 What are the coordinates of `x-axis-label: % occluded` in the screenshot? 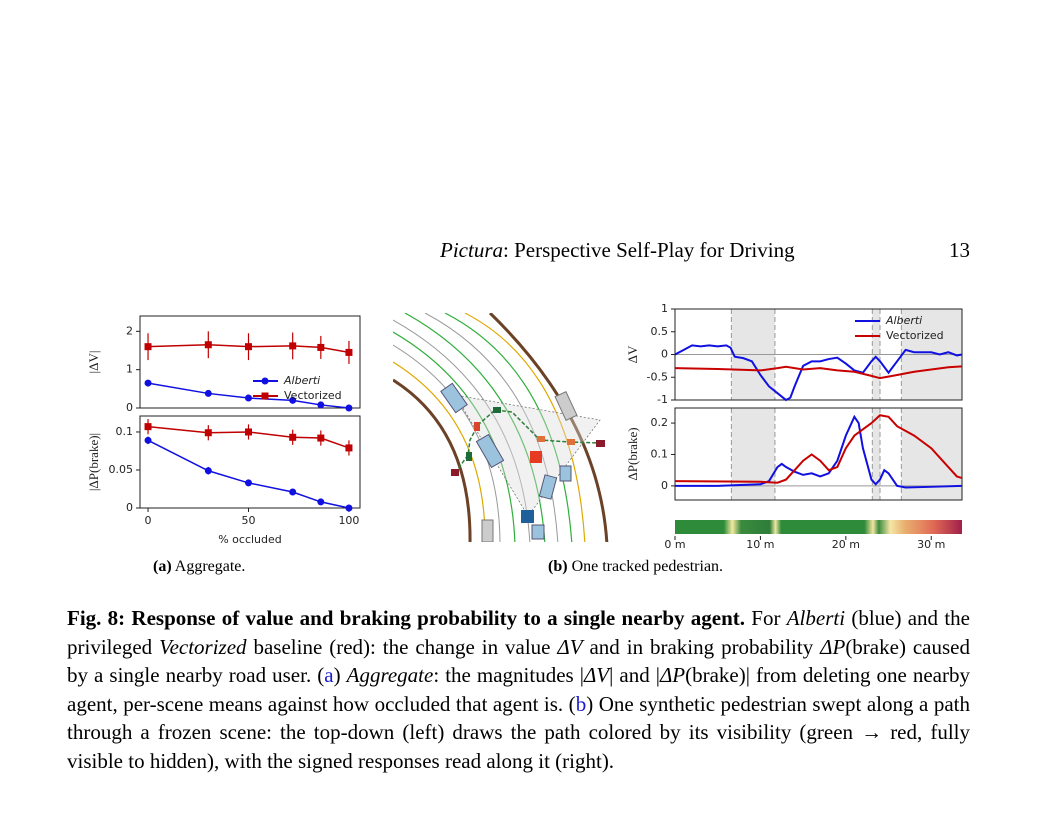 It's located at (250, 539).